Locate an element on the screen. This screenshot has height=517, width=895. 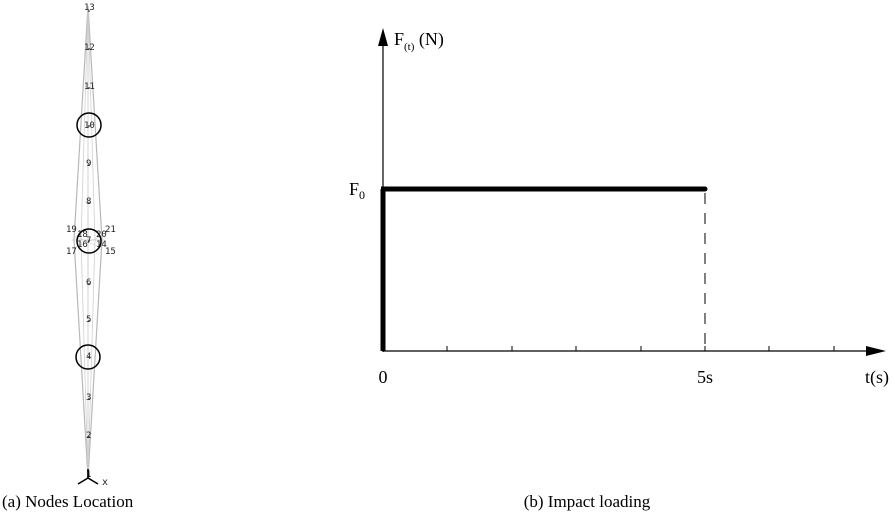
node-dots is located at coordinates (89, 243).